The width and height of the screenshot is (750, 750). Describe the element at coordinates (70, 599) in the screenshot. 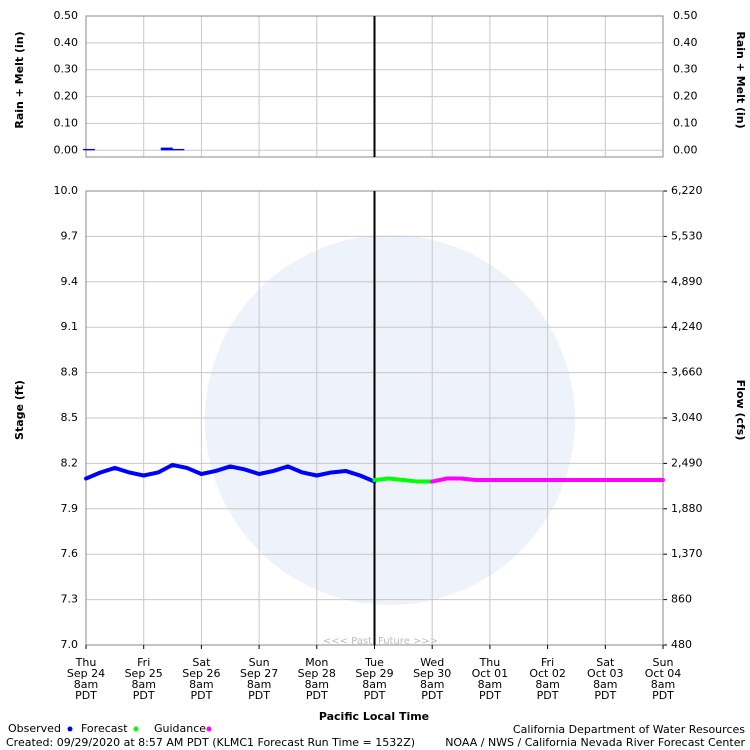

I see `y-tick-label: 7.3` at that location.